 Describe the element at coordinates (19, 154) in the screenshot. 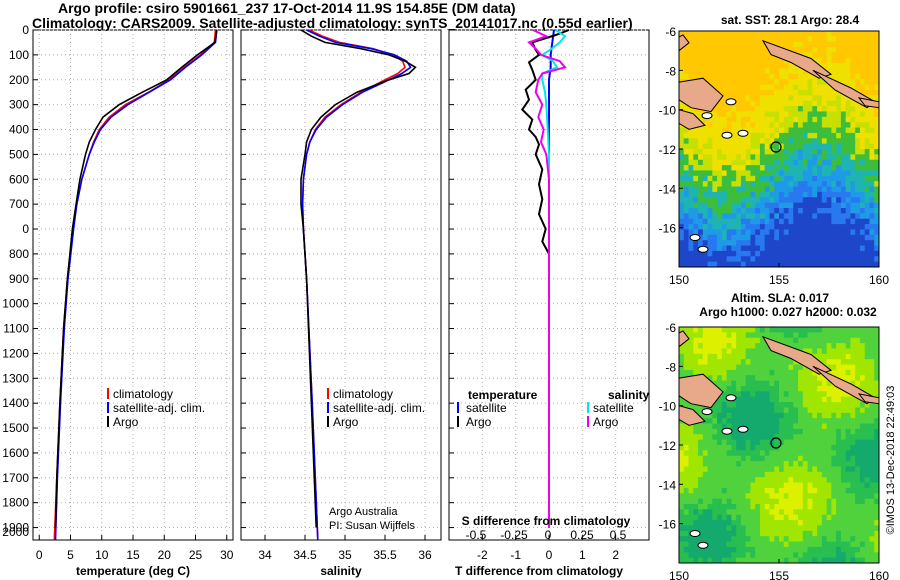

I see `y-tick-label: 500` at that location.